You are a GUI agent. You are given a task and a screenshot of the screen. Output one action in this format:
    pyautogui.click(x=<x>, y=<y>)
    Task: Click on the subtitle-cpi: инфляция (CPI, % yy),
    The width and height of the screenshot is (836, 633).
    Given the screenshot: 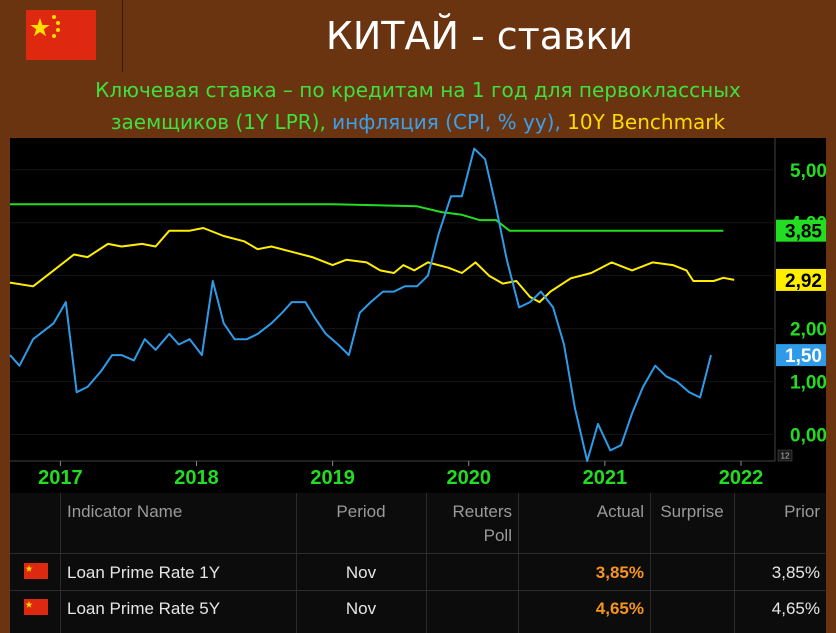 What is the action you would take?
    pyautogui.click(x=443, y=122)
    